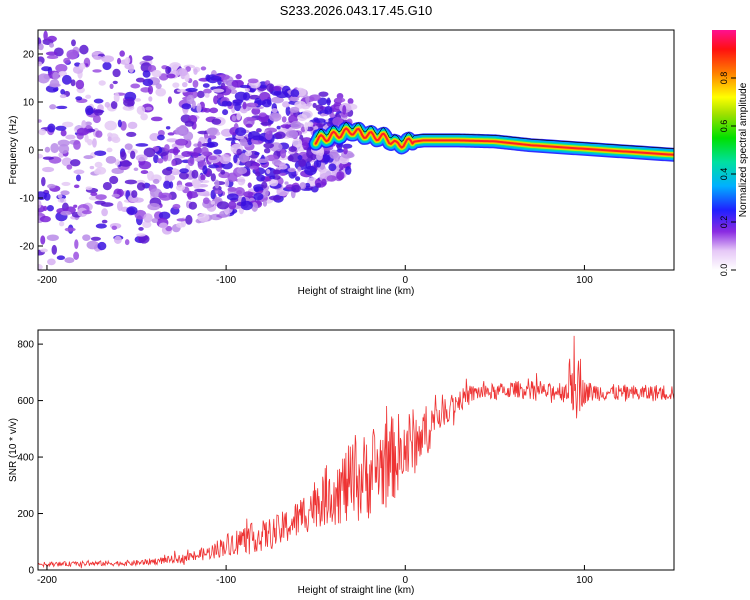 The width and height of the screenshot is (750, 600). What do you see at coordinates (724, 126) in the screenshot?
I see `colorbar-tick-label: 0.6` at bounding box center [724, 126].